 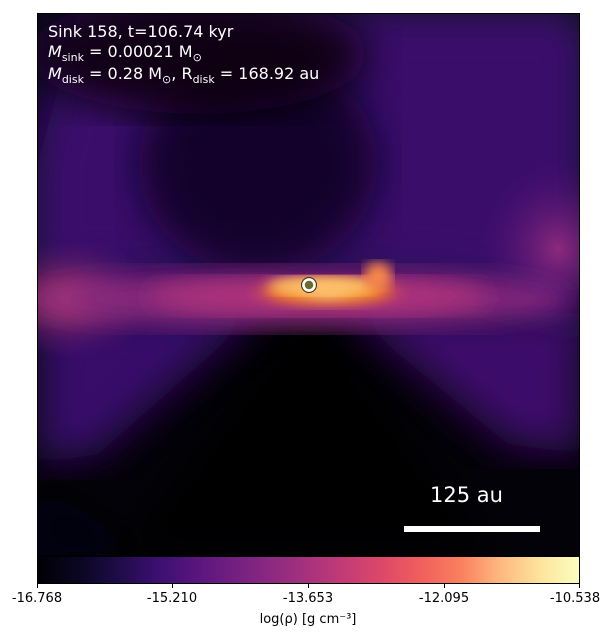 What do you see at coordinates (308, 598) in the screenshot?
I see `colorbar-tick-label: -13.653` at bounding box center [308, 598].